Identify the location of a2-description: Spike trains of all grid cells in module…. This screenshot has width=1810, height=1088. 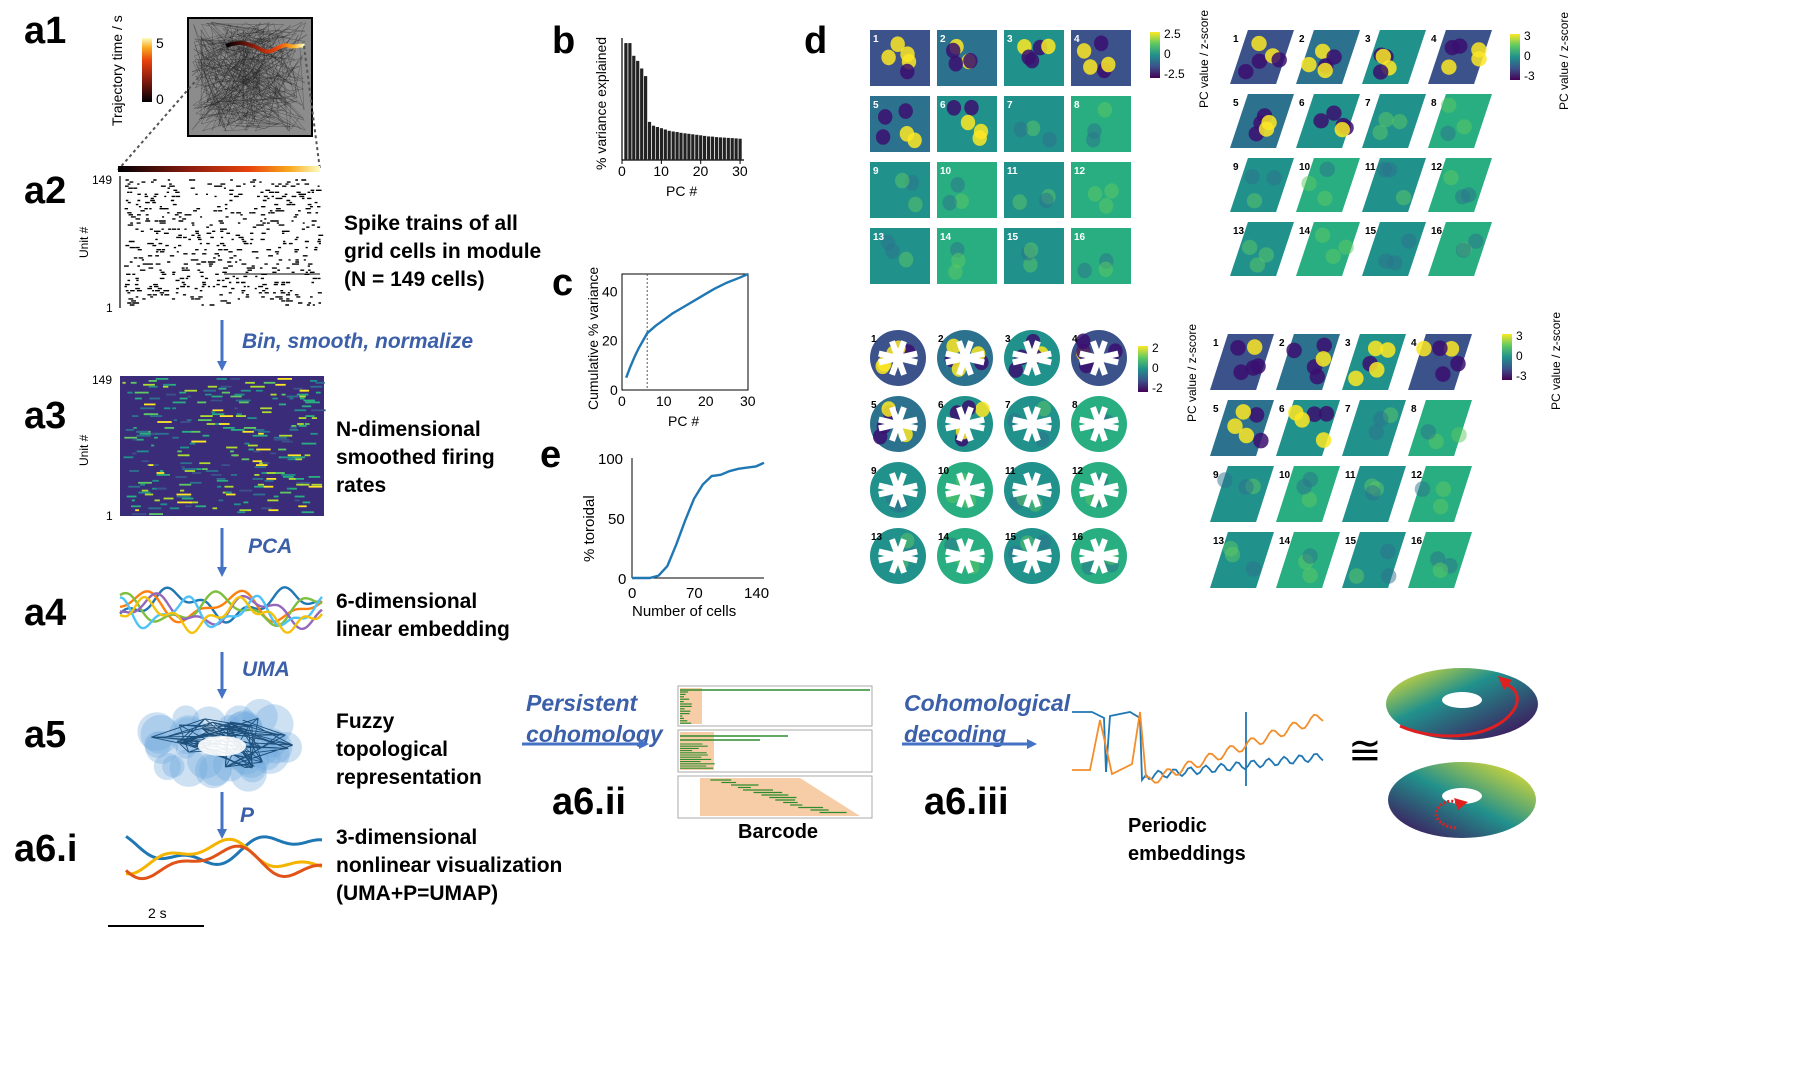
(442, 252).